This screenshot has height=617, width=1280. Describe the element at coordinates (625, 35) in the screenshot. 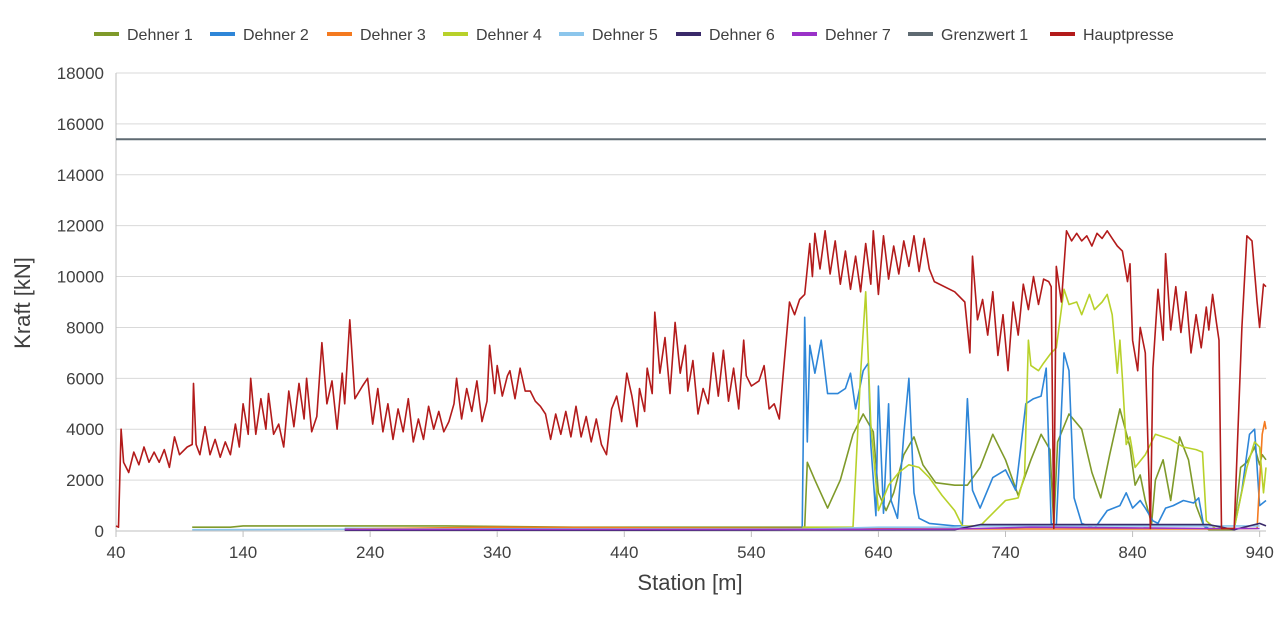

I see `legend-label-dehner-5: Dehner 5` at that location.